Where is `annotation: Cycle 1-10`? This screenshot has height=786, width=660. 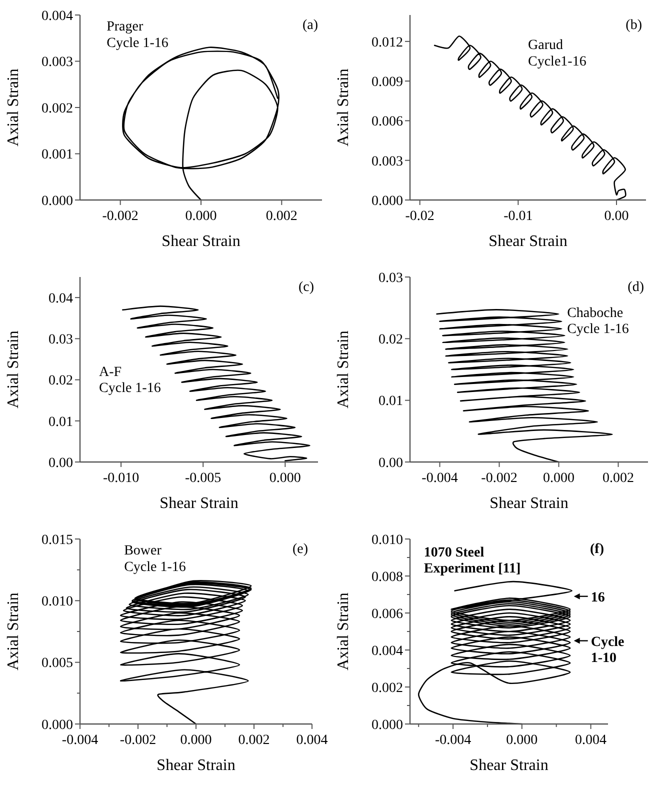
annotation: Cycle 1-10 is located at coordinates (607, 650).